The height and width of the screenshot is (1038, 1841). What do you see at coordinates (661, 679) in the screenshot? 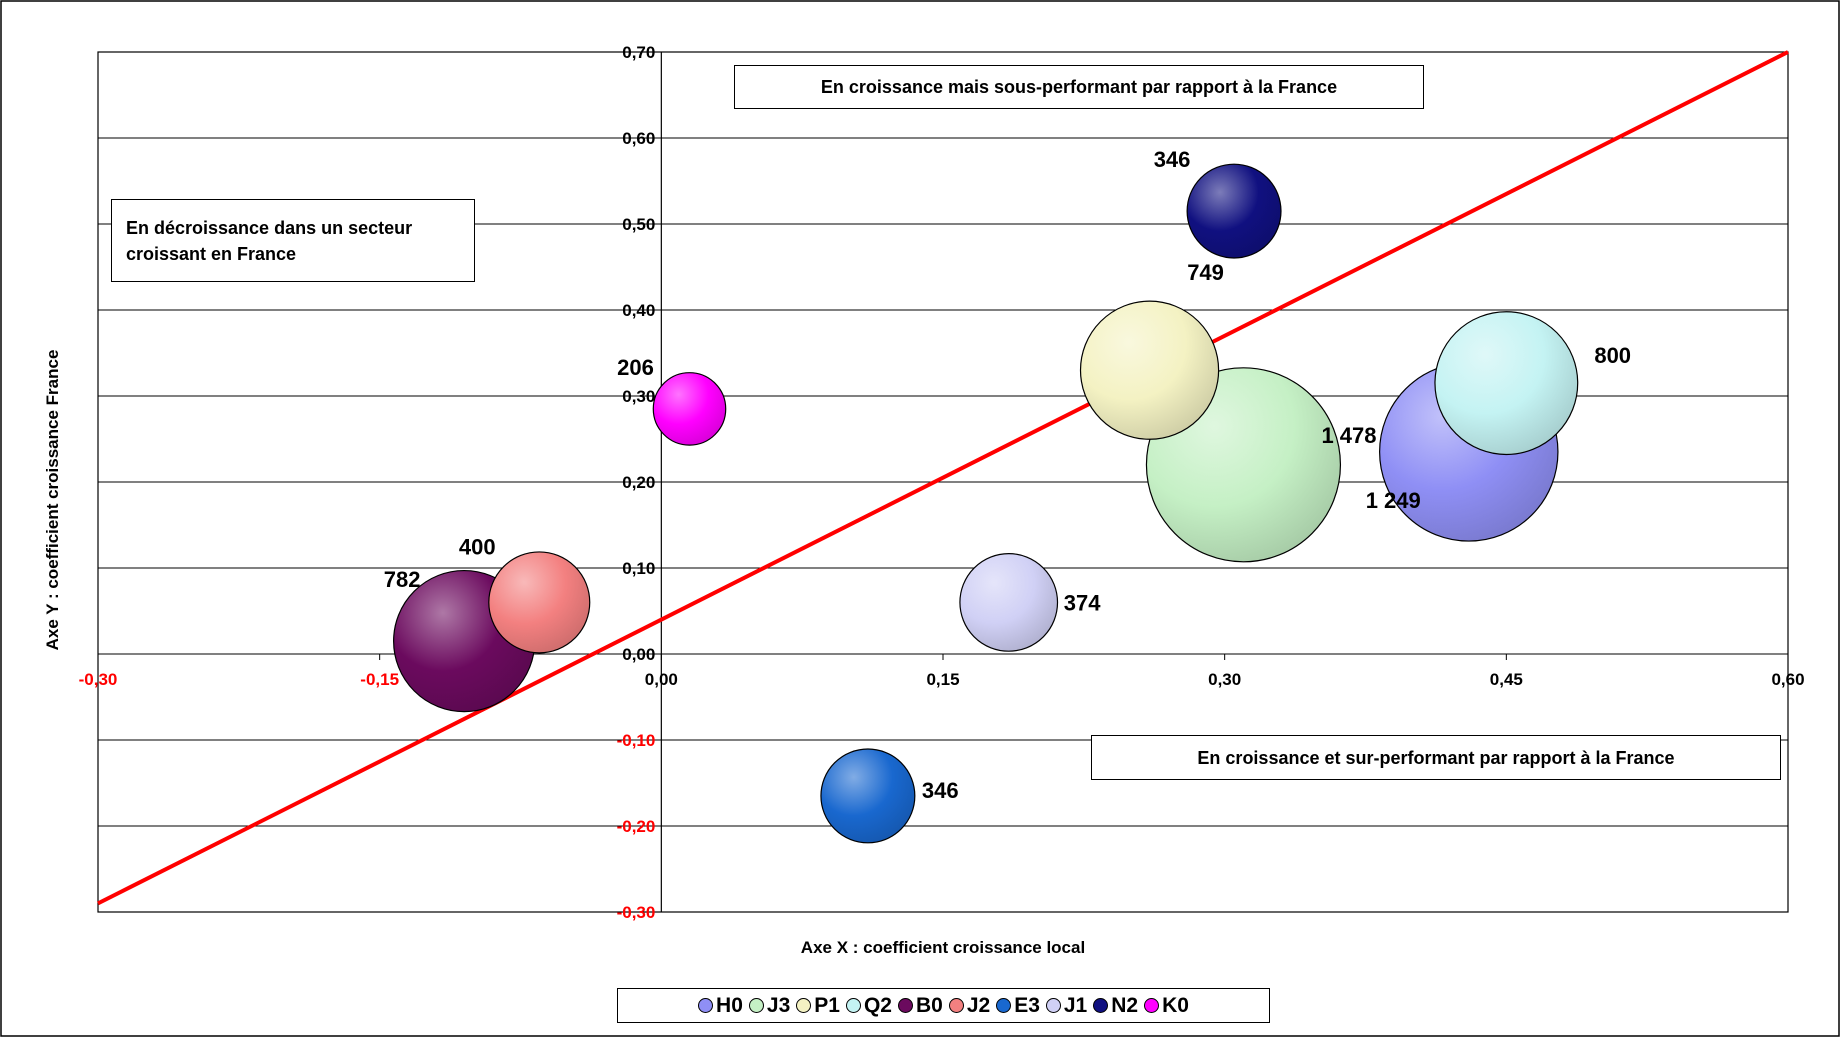
I see `x-tick-label: 0,00` at bounding box center [661, 679].